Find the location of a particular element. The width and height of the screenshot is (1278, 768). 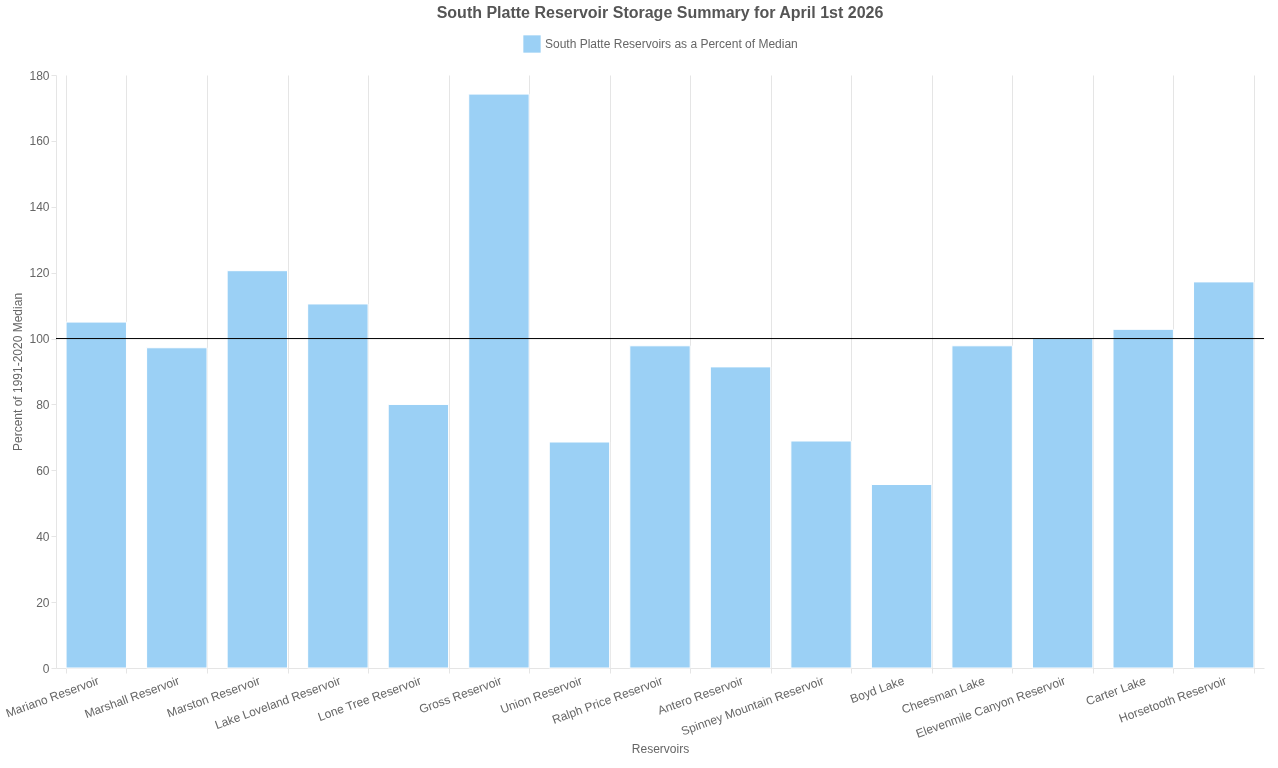

y-tick-label: 180 is located at coordinates (39, 75).